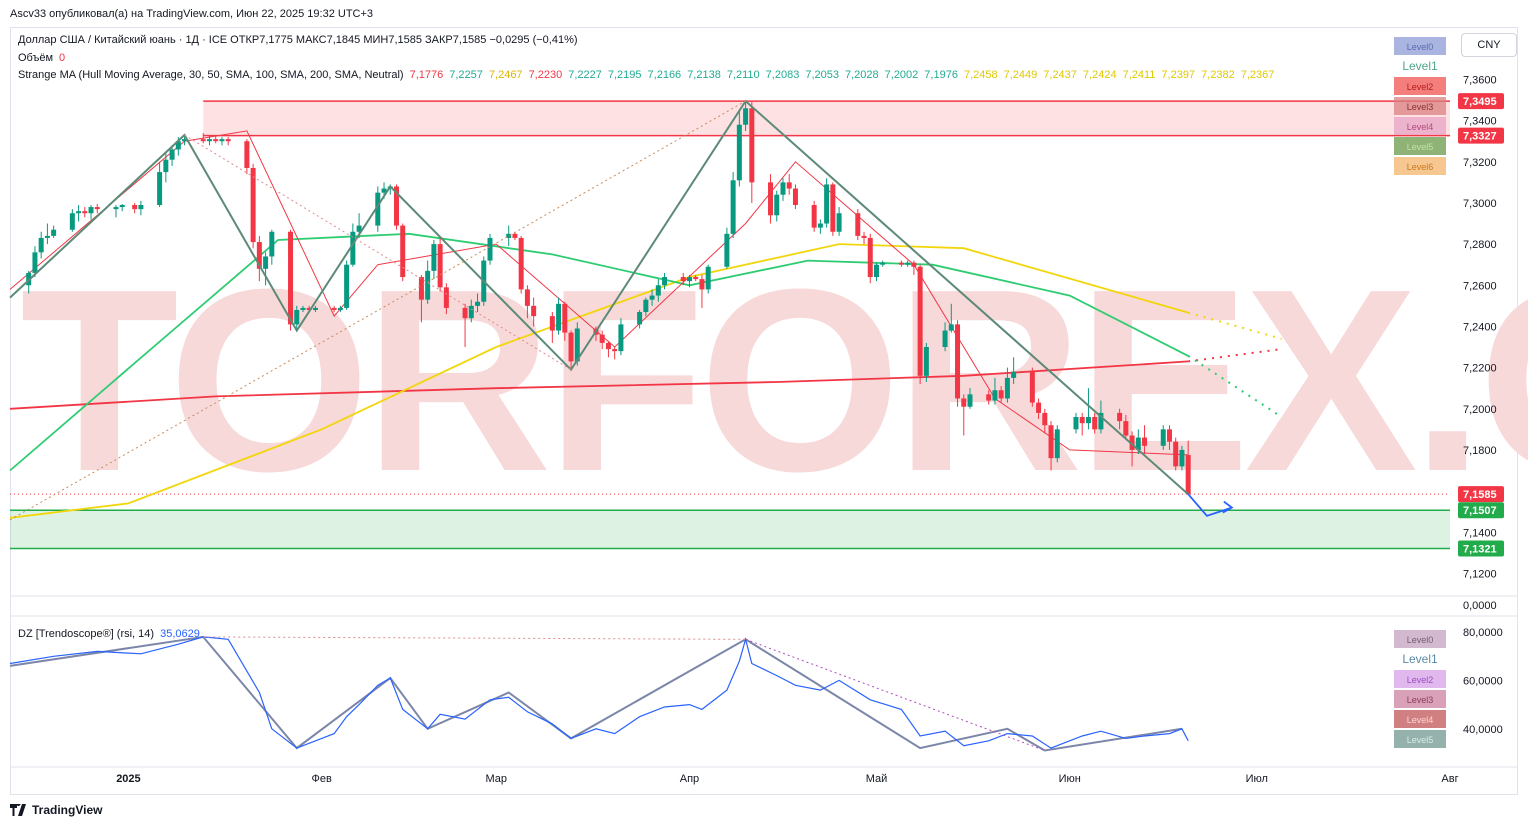 The width and height of the screenshot is (1528, 828). Describe the element at coordinates (1420, 659) in the screenshot. I see `rsi-level-badge-label: Level1` at that location.